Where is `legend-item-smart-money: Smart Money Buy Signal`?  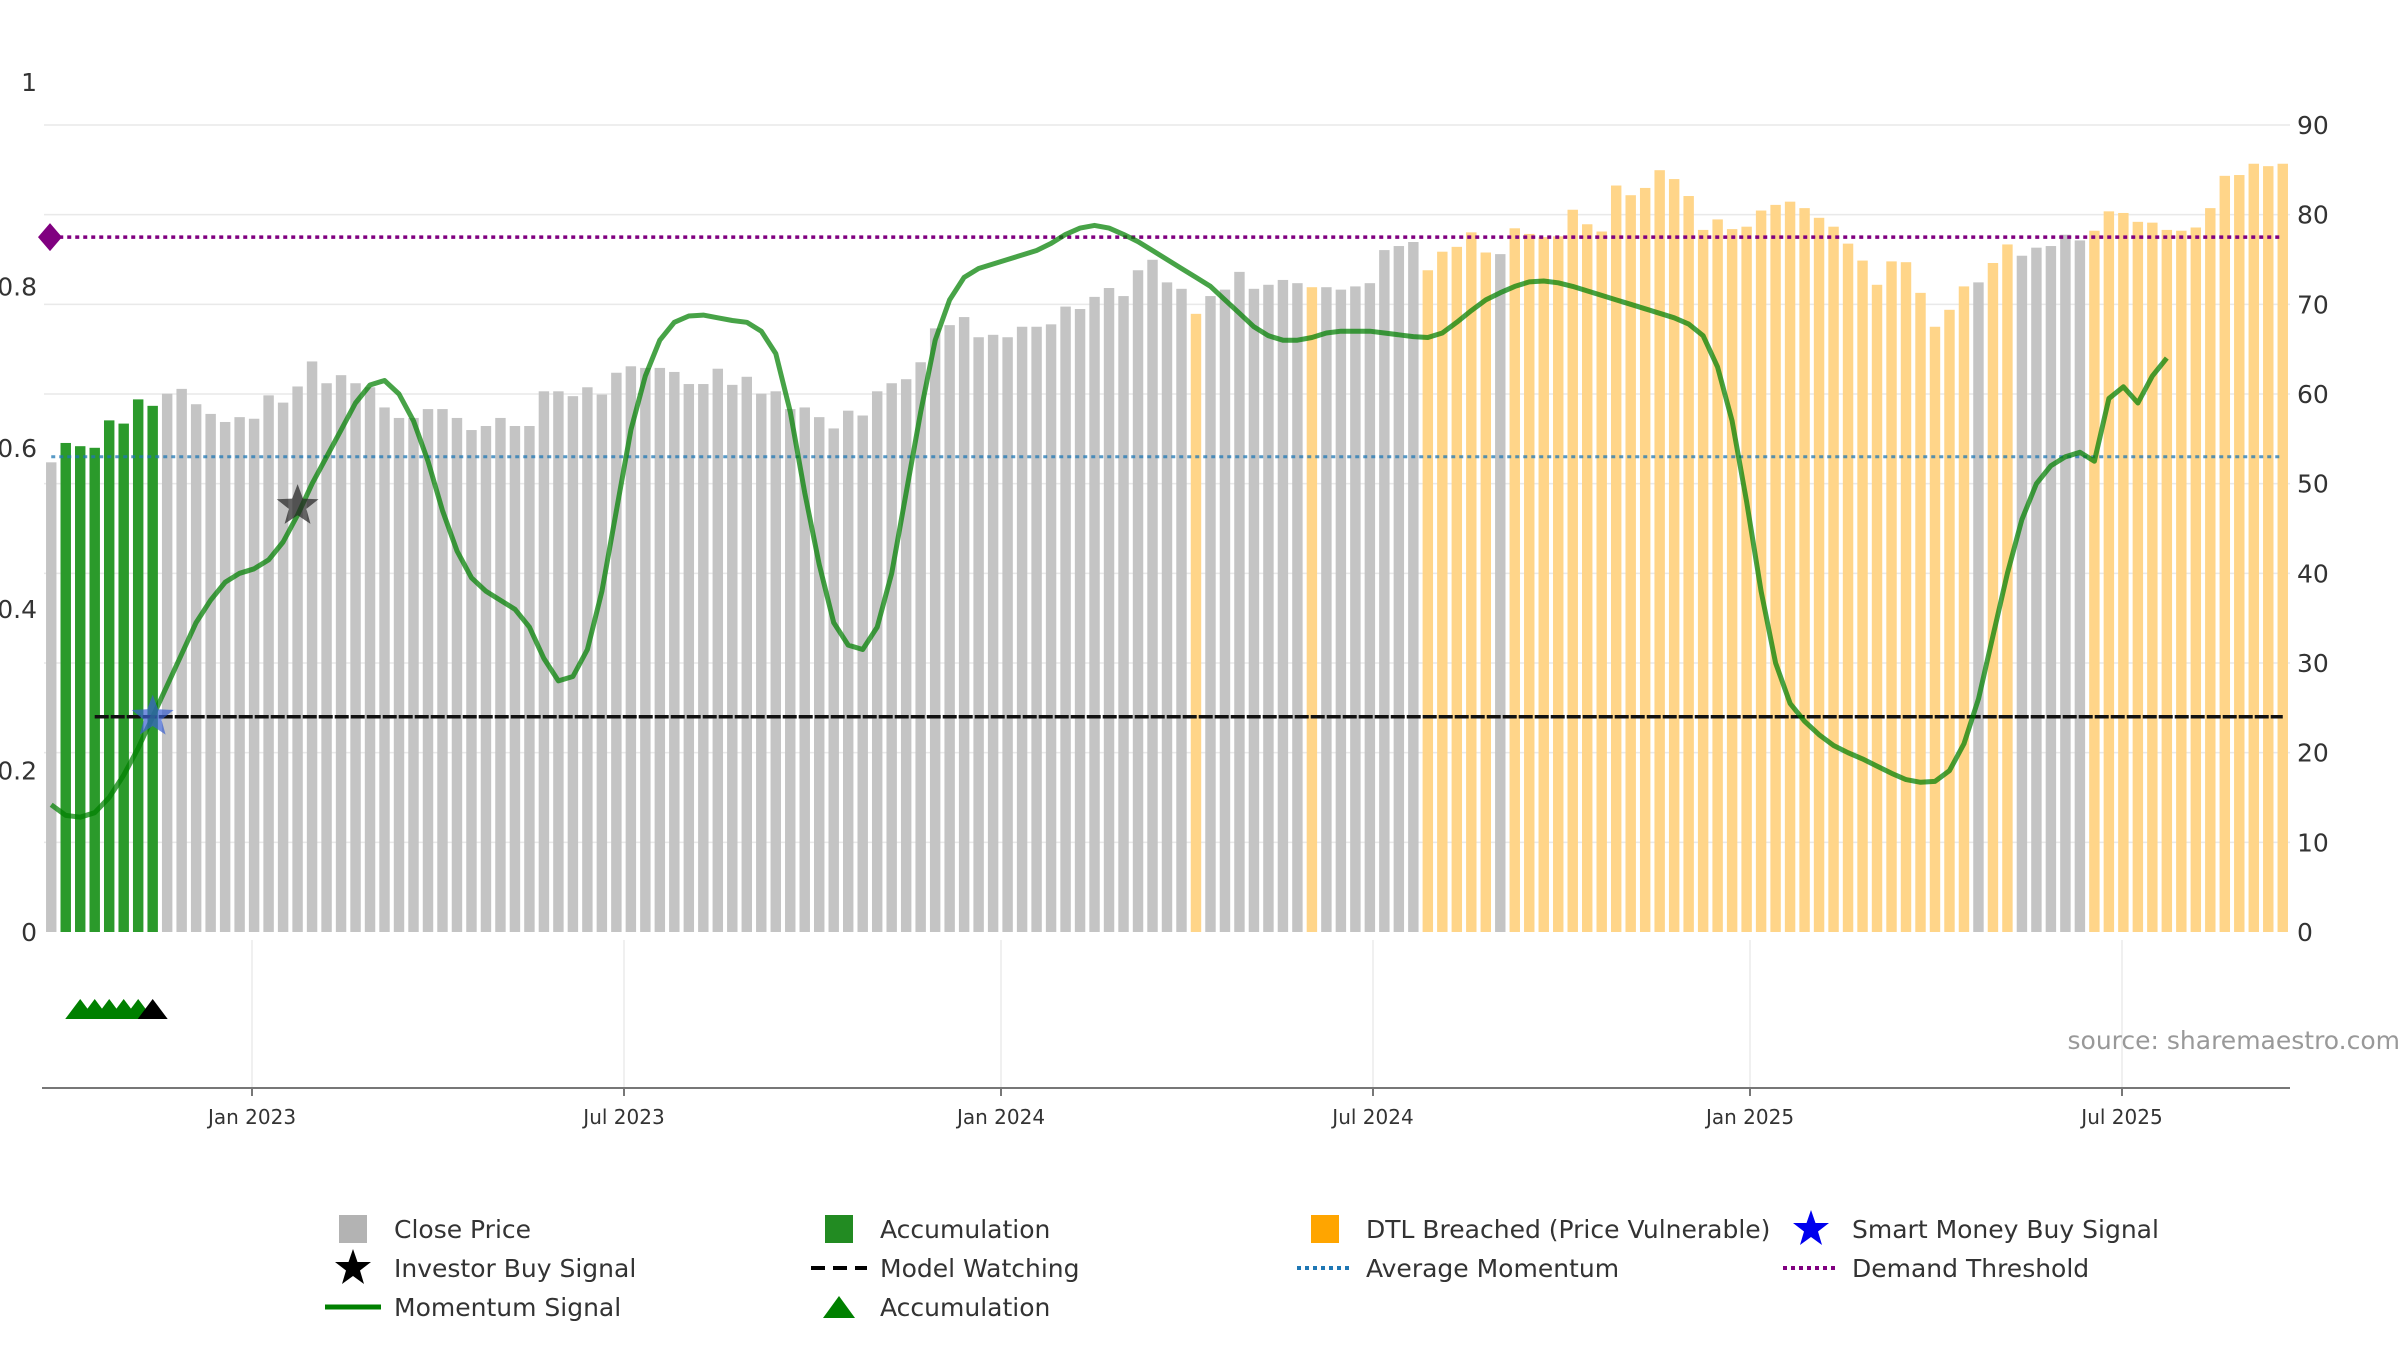 legend-item-smart-money: Smart Money Buy Signal is located at coordinates (1969, 1227).